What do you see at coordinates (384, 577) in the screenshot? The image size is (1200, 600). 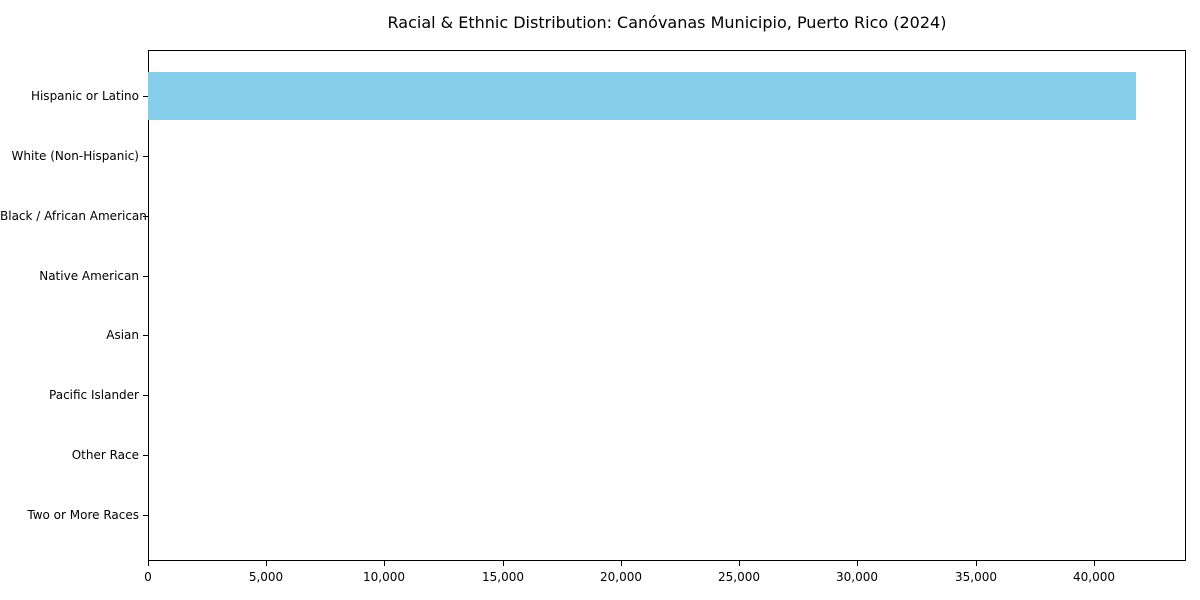 I see `x-tick-label-10000: 10,000` at bounding box center [384, 577].